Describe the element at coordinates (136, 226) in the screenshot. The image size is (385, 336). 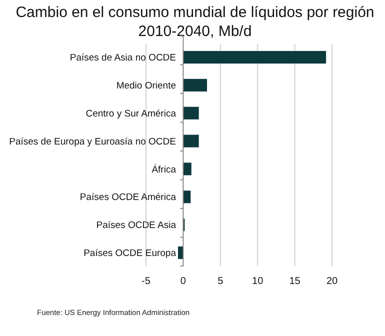
I see `y-tick-label: Países OCDE Asia` at that location.